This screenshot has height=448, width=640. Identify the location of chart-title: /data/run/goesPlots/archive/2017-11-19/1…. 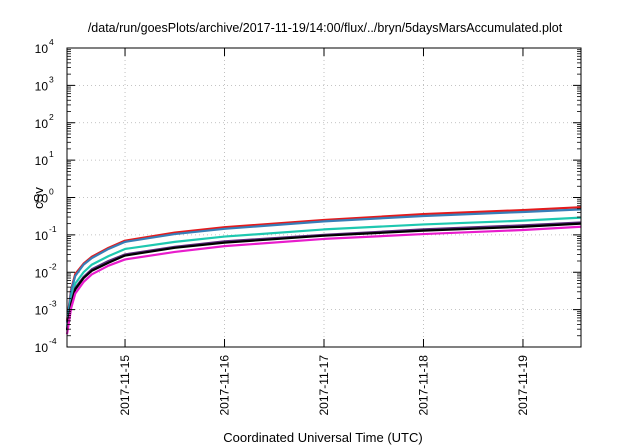
(325, 28).